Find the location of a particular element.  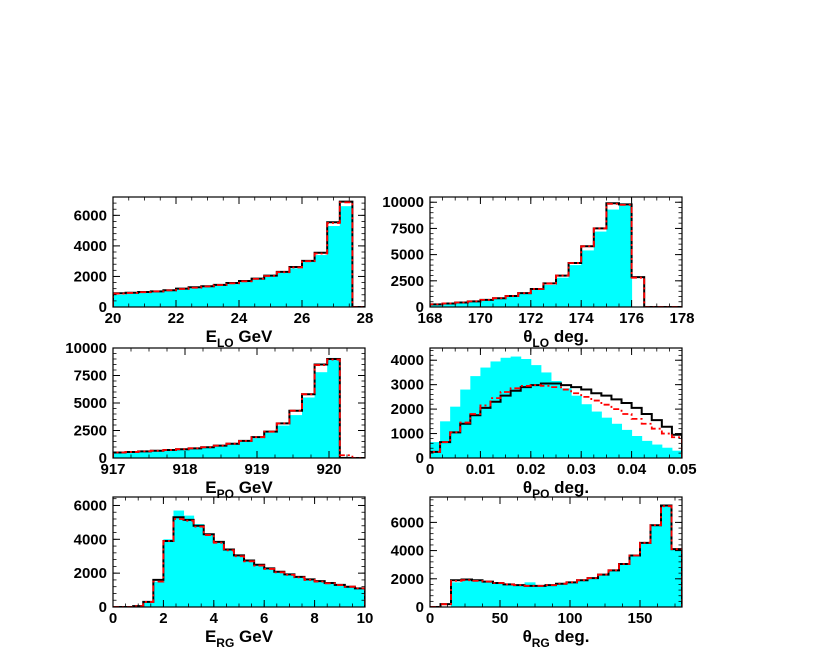

y-tick-label: 0 is located at coordinates (420, 307).